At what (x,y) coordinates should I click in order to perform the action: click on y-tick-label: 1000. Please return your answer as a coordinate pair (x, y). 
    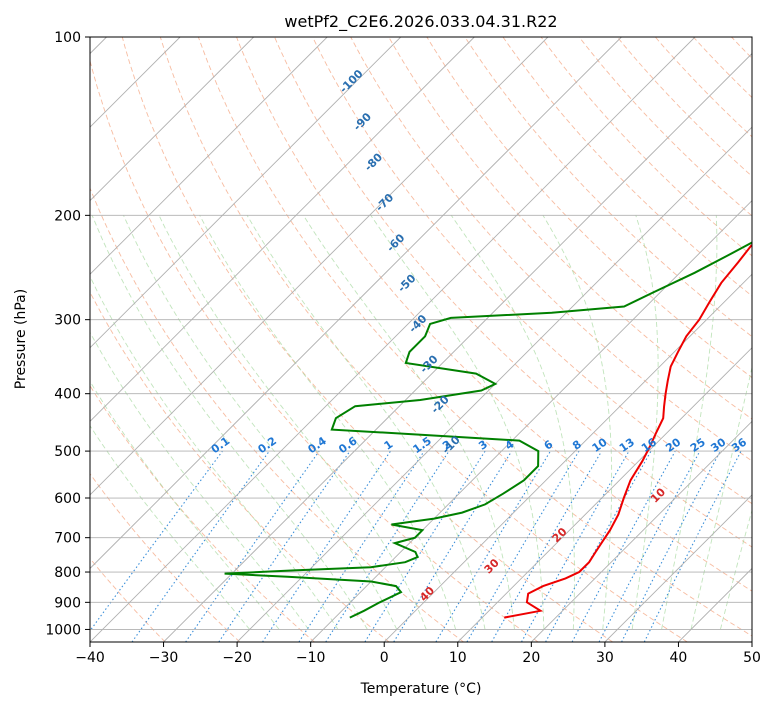
    Looking at the image, I should click on (63, 630).